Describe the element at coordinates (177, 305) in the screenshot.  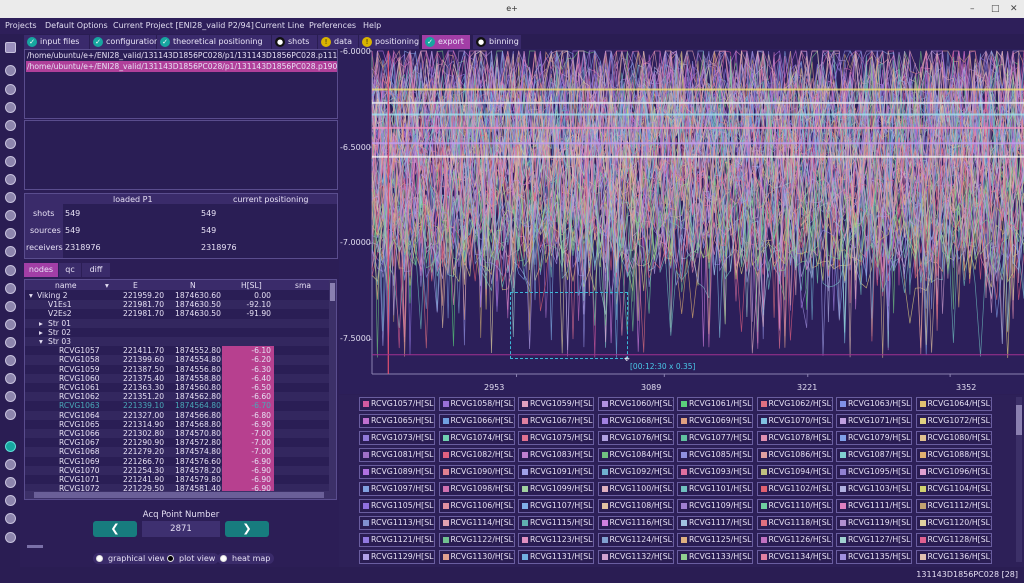
I see `table-row: V1Es1 221981.70 1874630.50 -92.10` at that location.